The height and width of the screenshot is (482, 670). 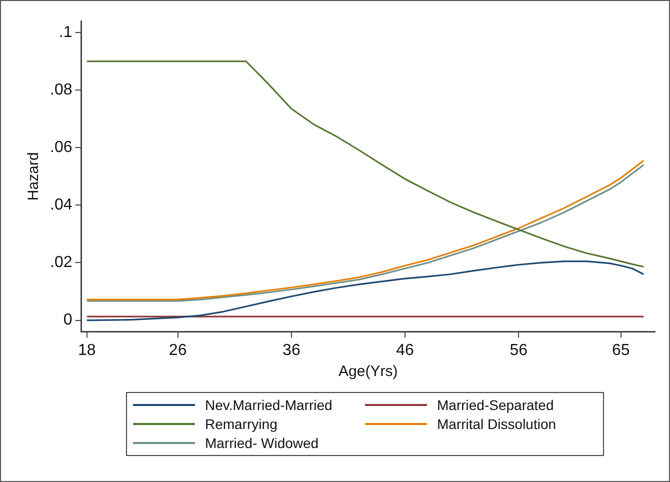 I want to click on legend-label: Nev.Married-Married, so click(x=268, y=405).